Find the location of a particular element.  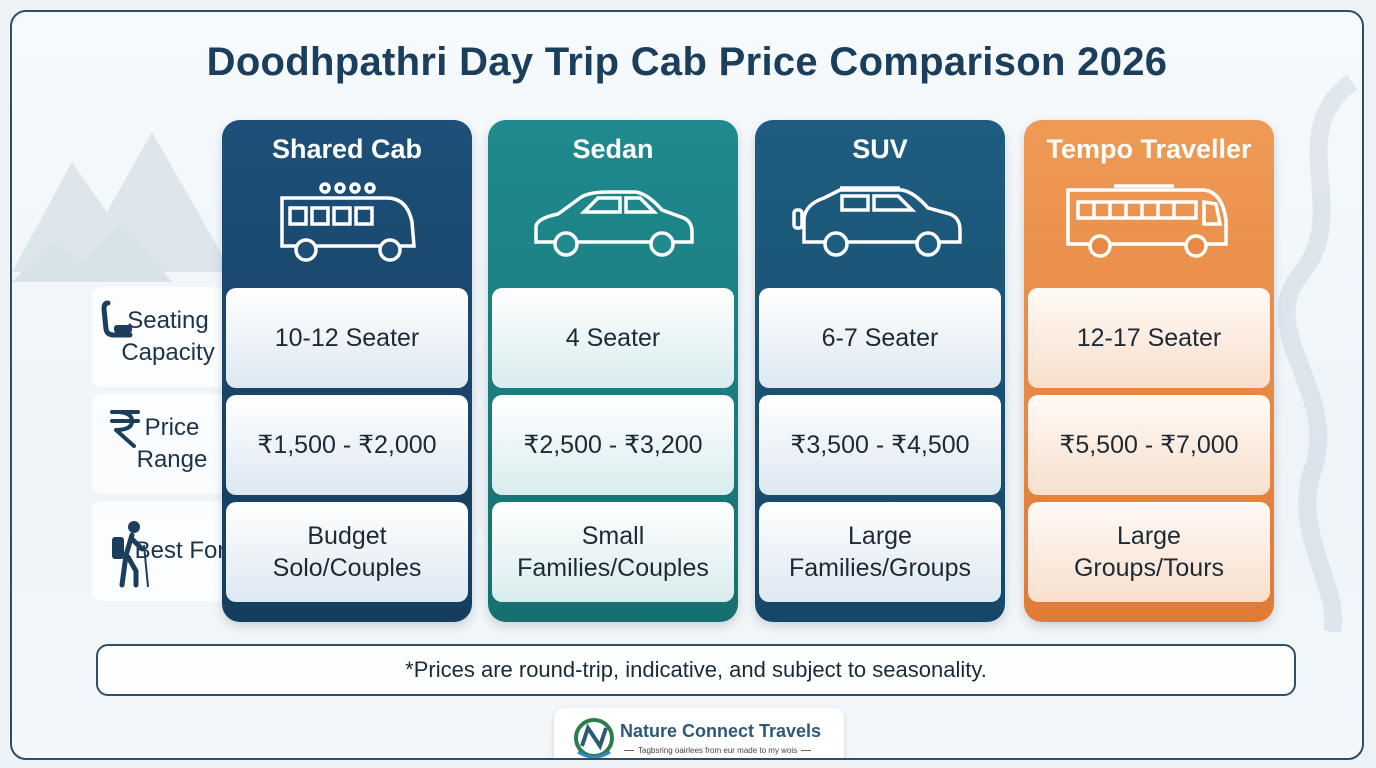

column-title: SUV is located at coordinates (880, 149).